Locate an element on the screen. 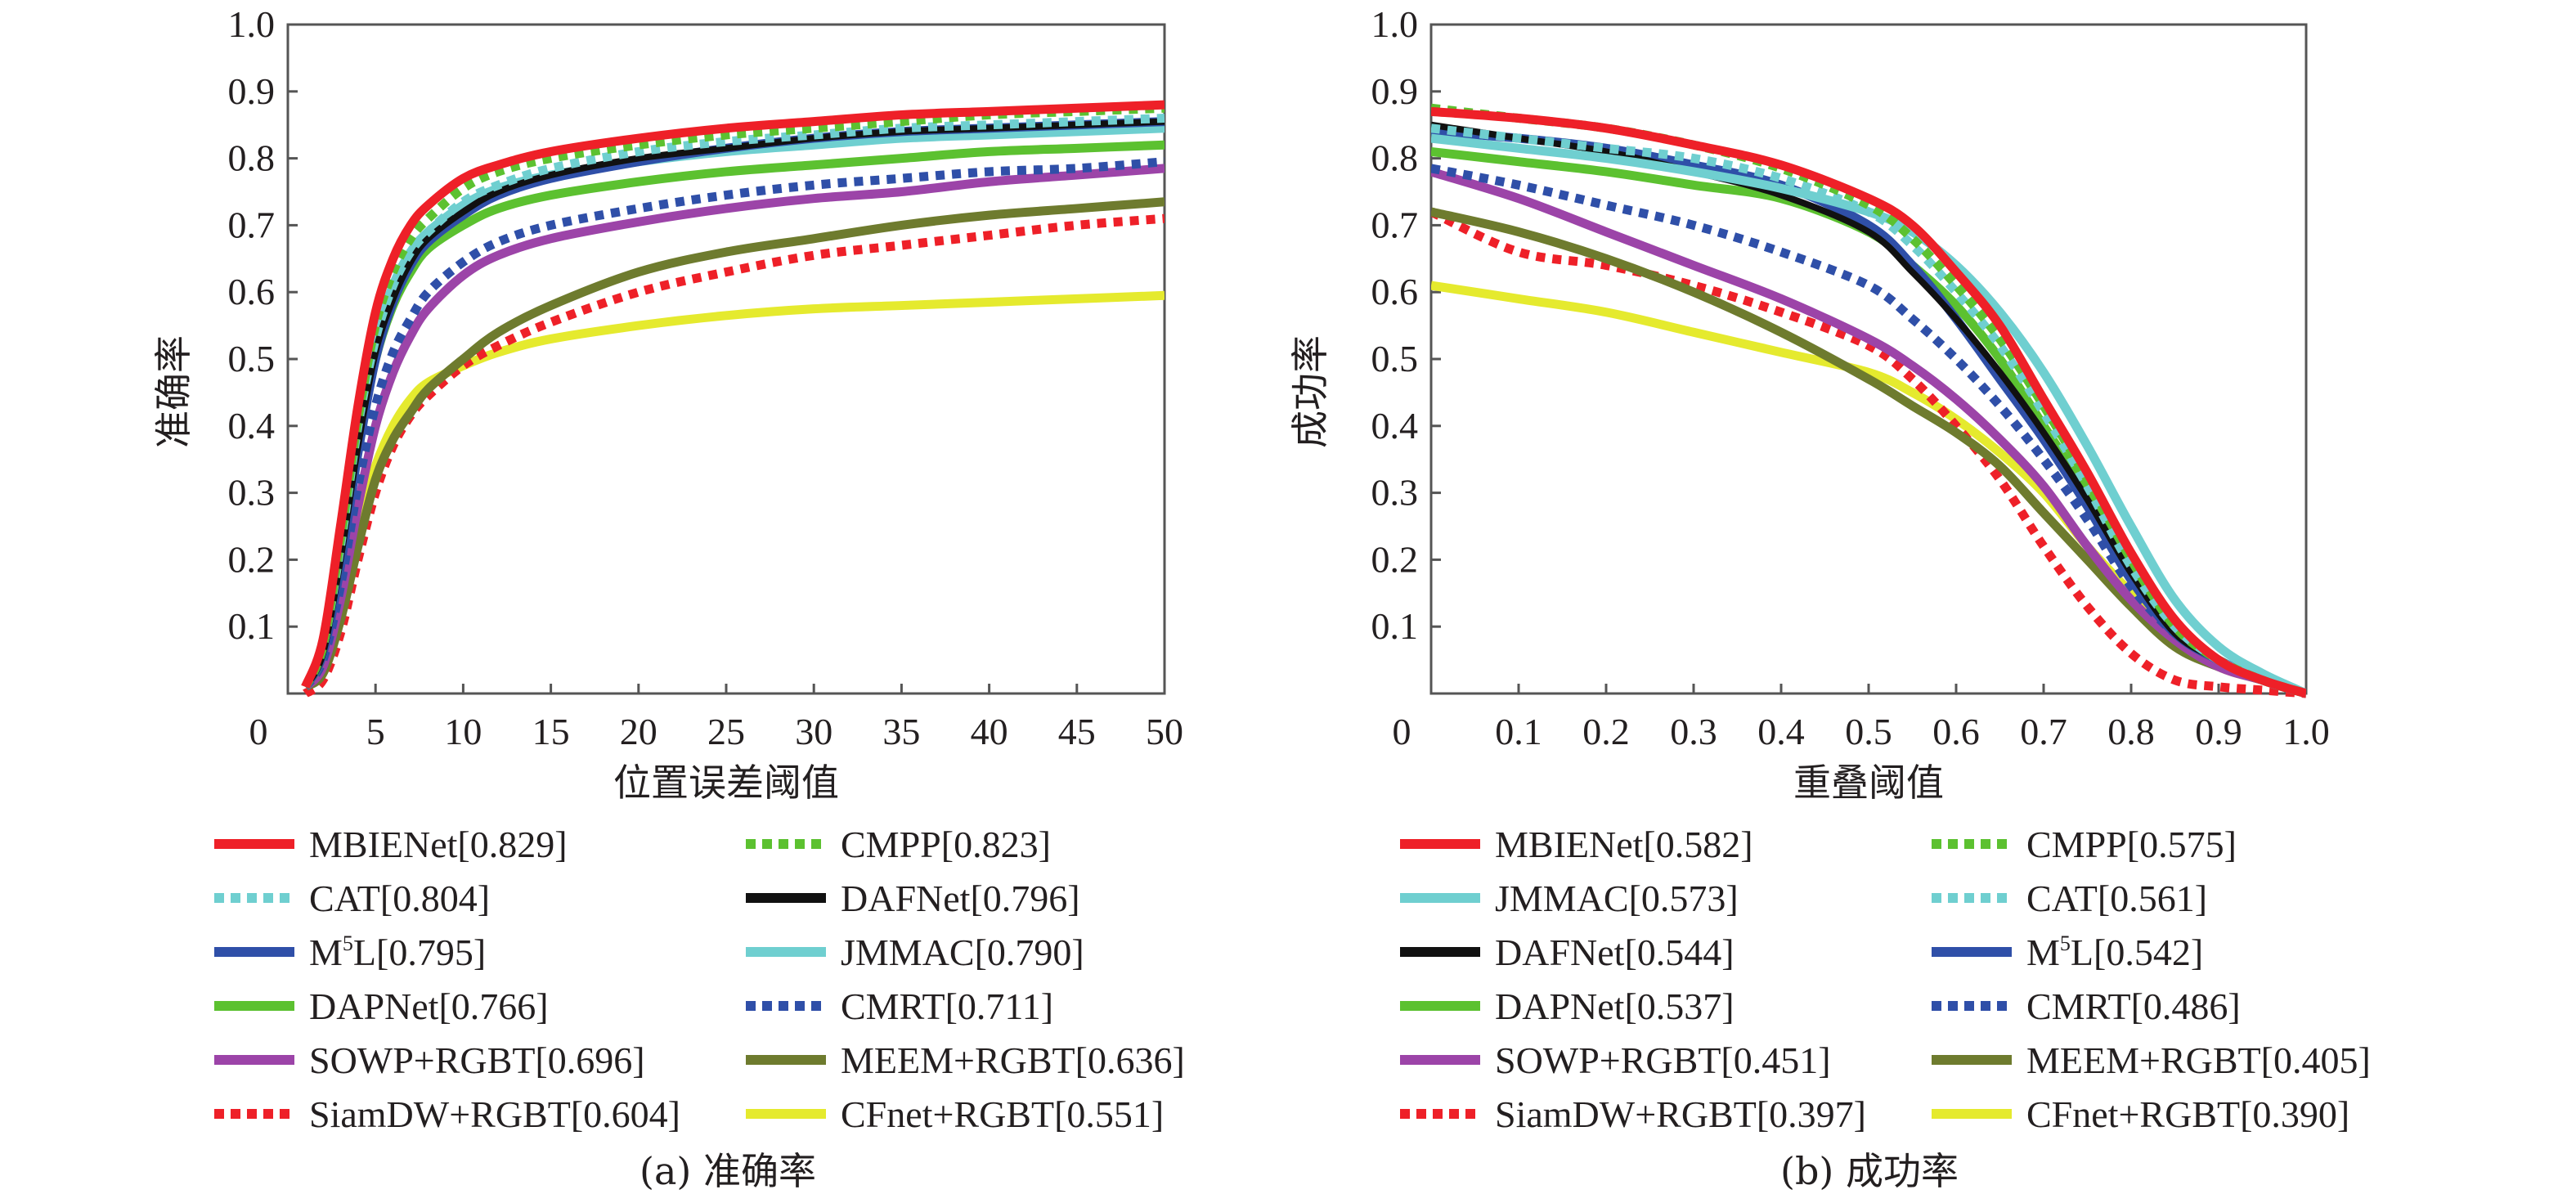  legend-item: JMMAC[0.790] is located at coordinates (915, 952).